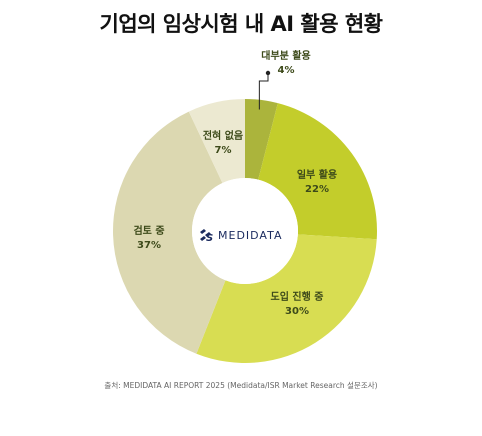 Image resolution: width=482 pixels, height=436 pixels. What do you see at coordinates (148, 231) in the screenshot?
I see `slice-label: 검토 중` at bounding box center [148, 231].